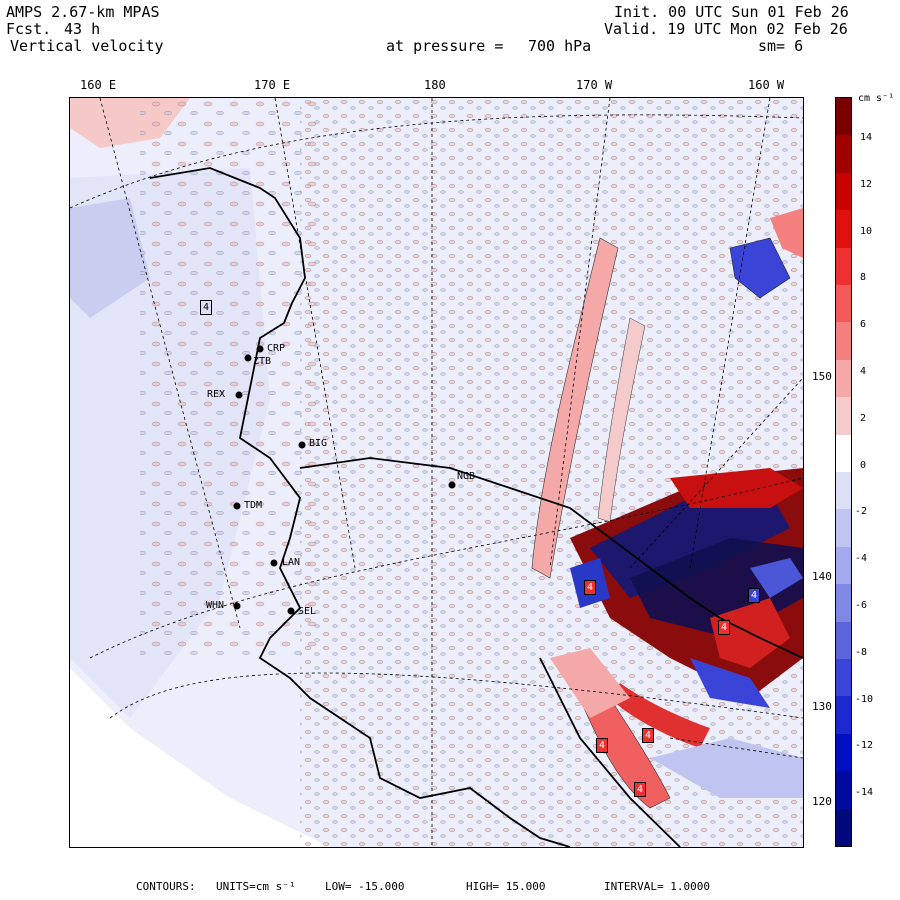  Describe the element at coordinates (861, 605) in the screenshot. I see `colorbar-tick-label: -6` at that location.